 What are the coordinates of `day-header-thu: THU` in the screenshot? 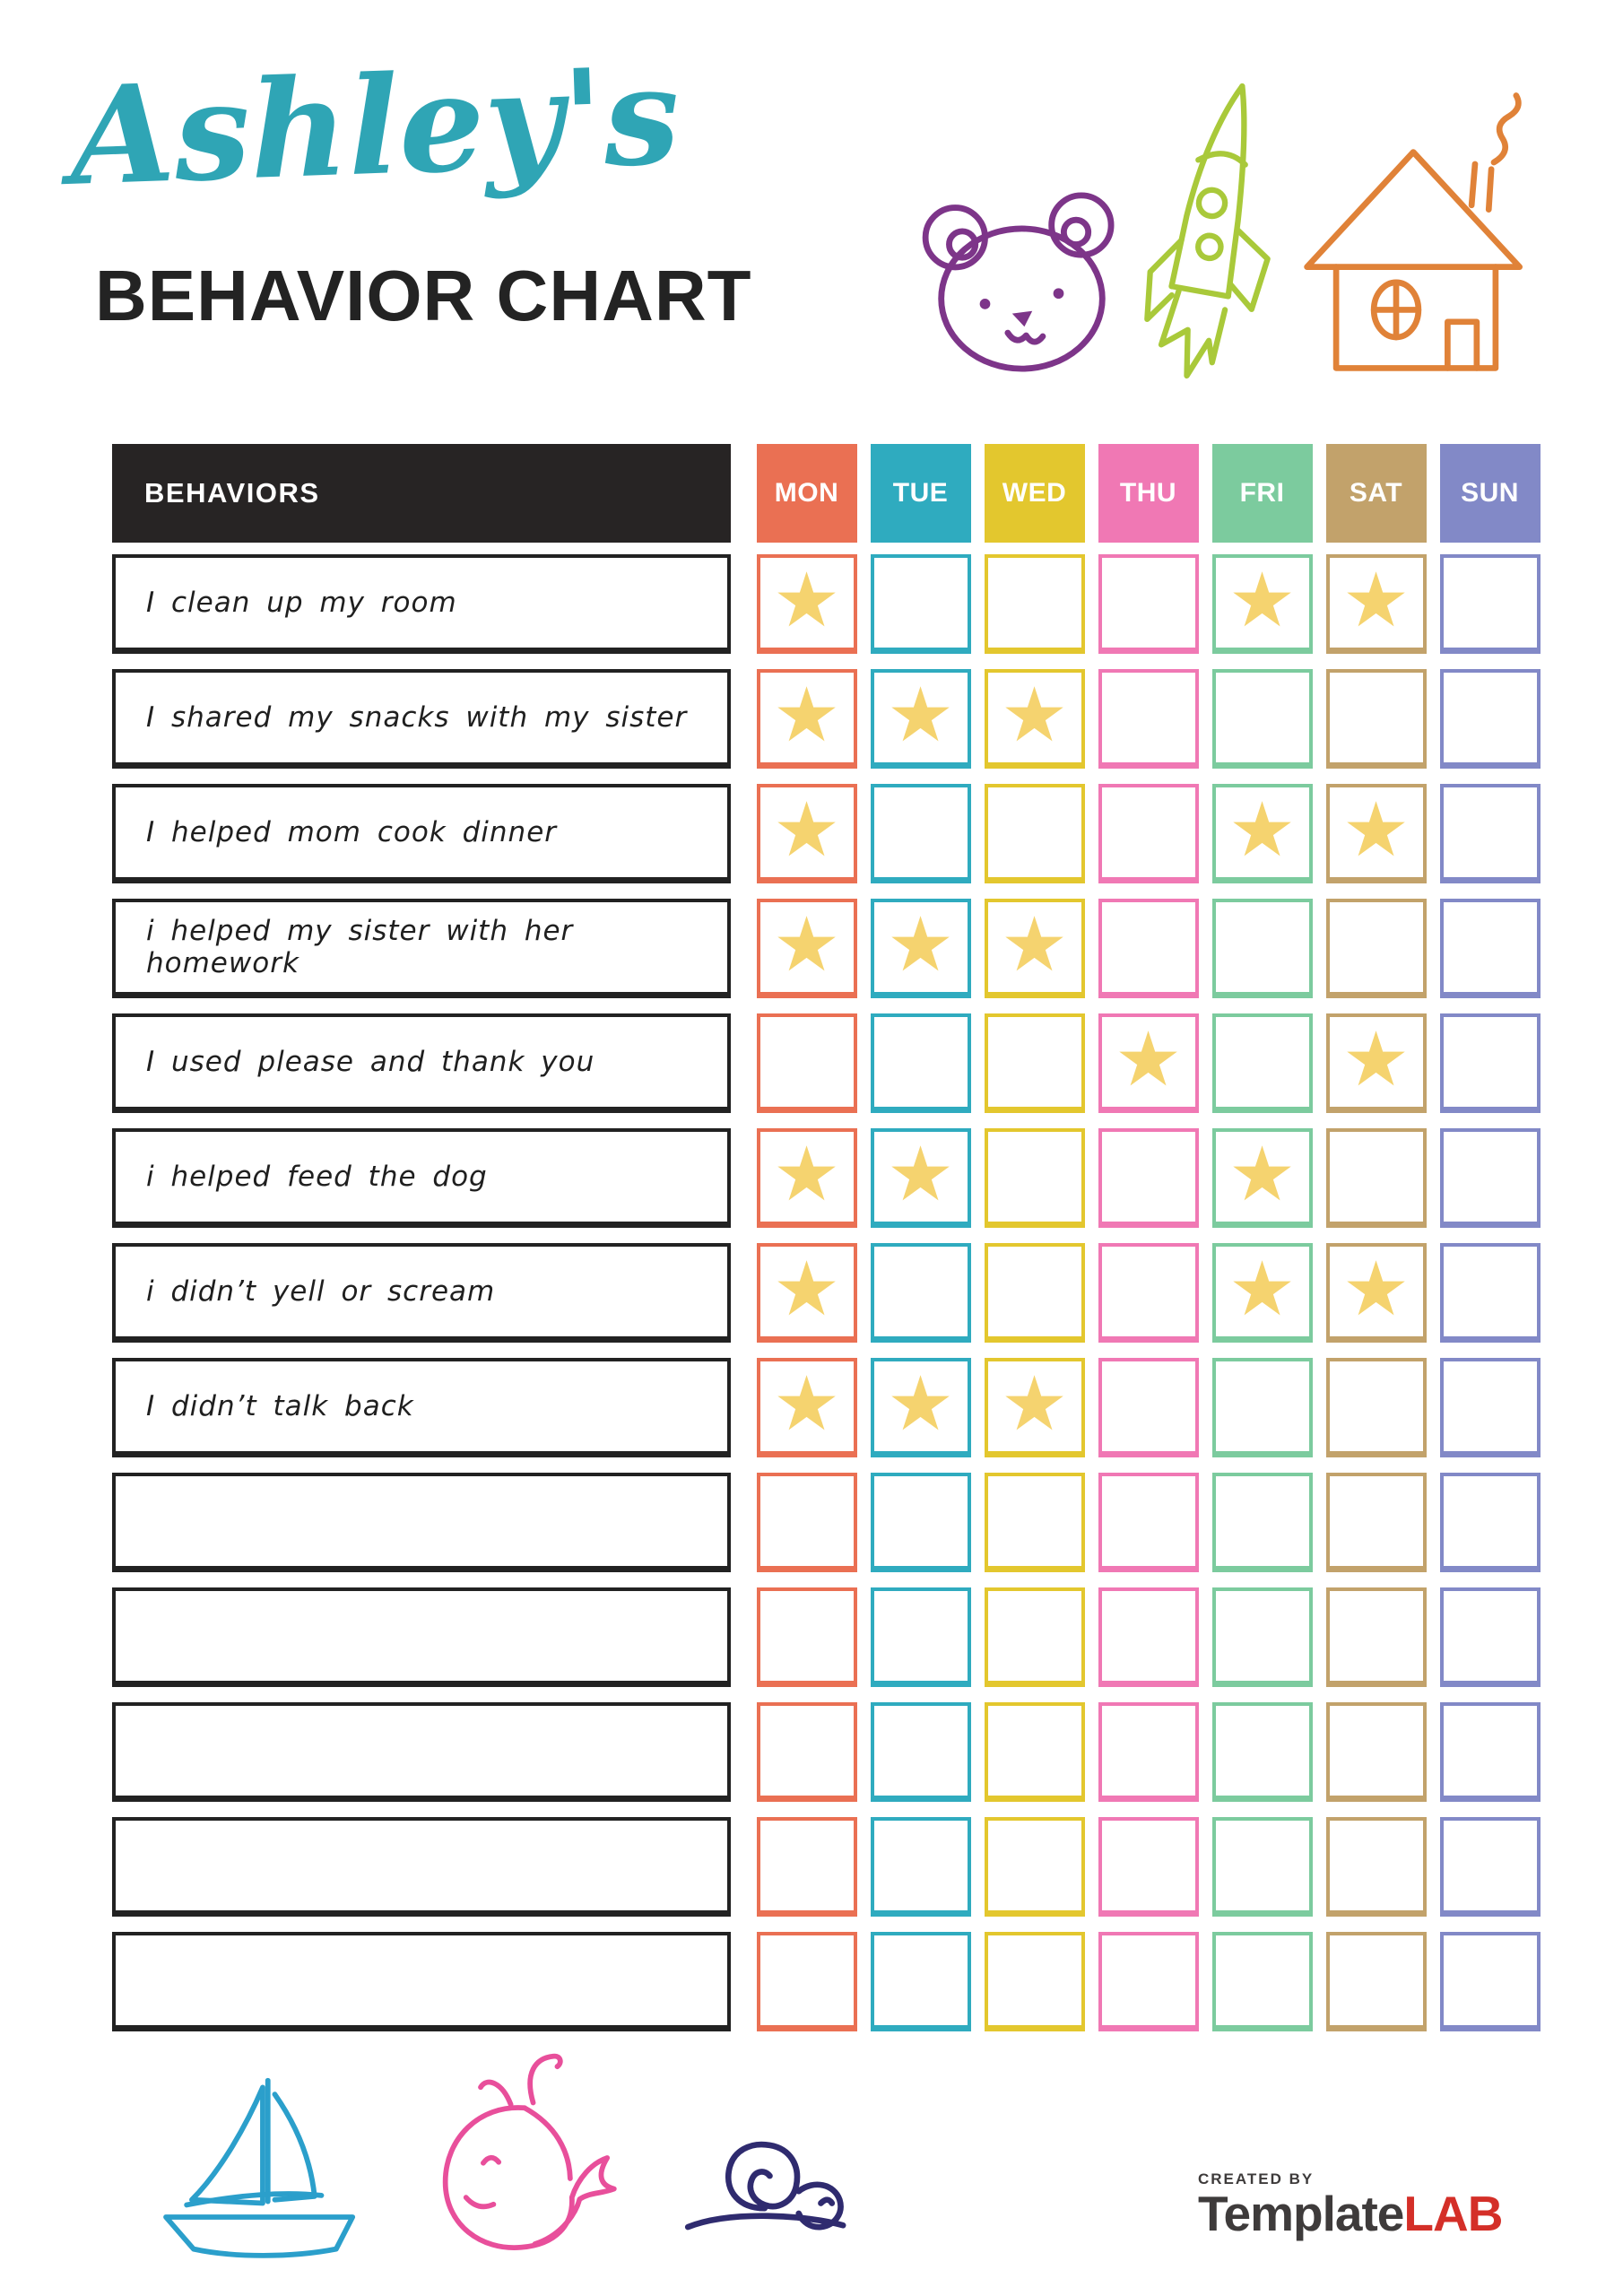 It's located at (1148, 493).